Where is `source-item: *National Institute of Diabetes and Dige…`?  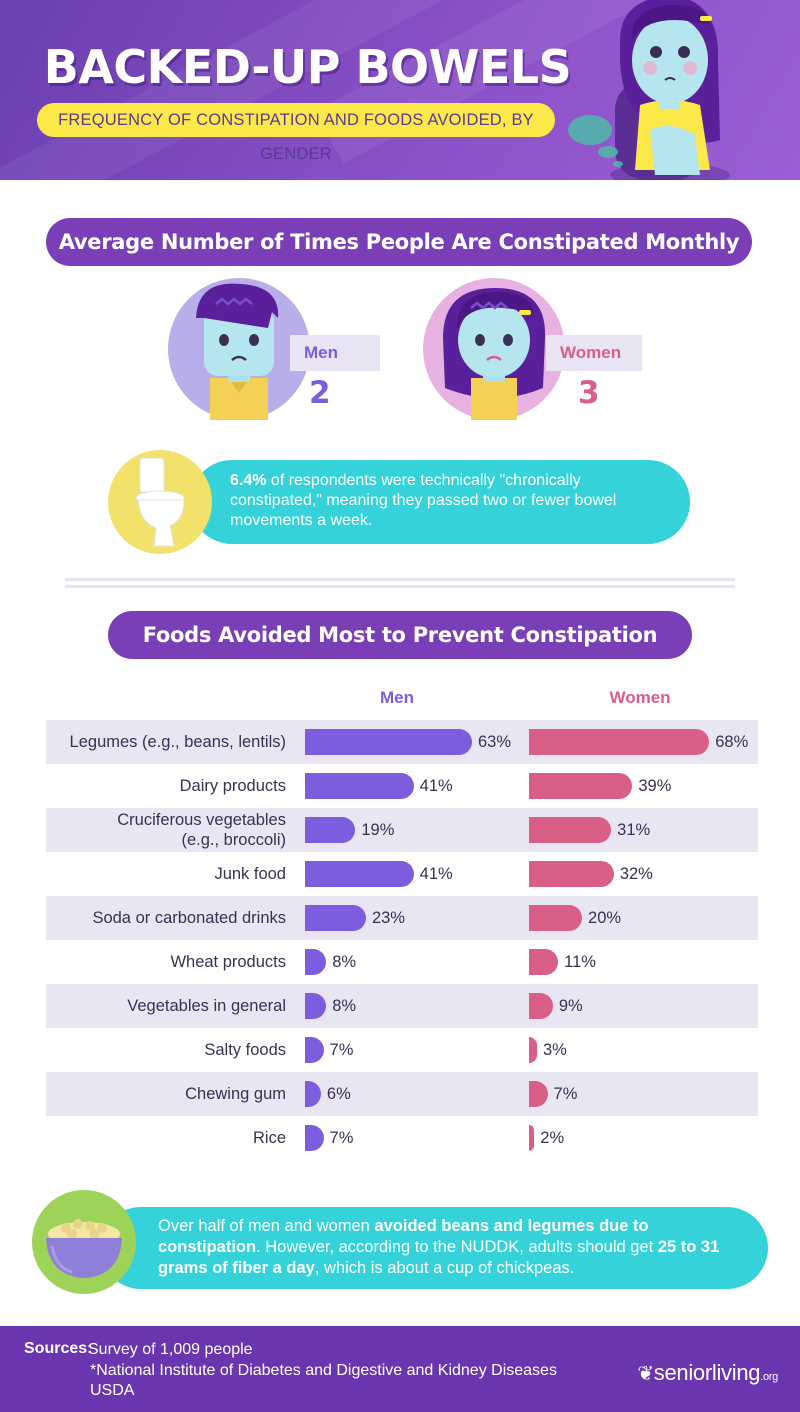
source-item: *National Institute of Diabetes and Dige… is located at coordinates (323, 1370).